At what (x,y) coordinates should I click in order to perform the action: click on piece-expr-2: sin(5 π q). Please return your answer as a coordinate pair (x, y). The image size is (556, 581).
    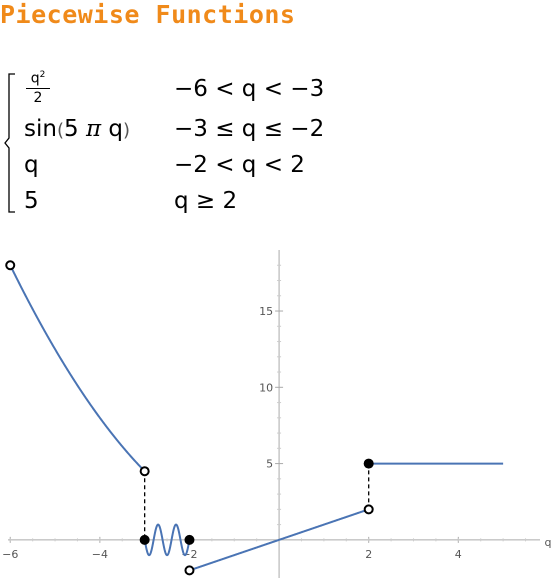
    Looking at the image, I should click on (77, 129).